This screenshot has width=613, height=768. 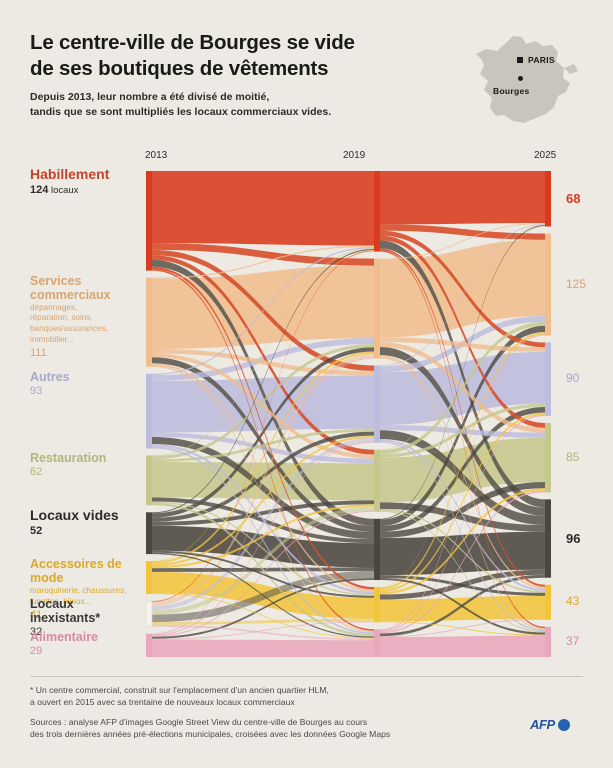 What do you see at coordinates (149, 221) in the screenshot?
I see `sankey-node-habillement-2013` at bounding box center [149, 221].